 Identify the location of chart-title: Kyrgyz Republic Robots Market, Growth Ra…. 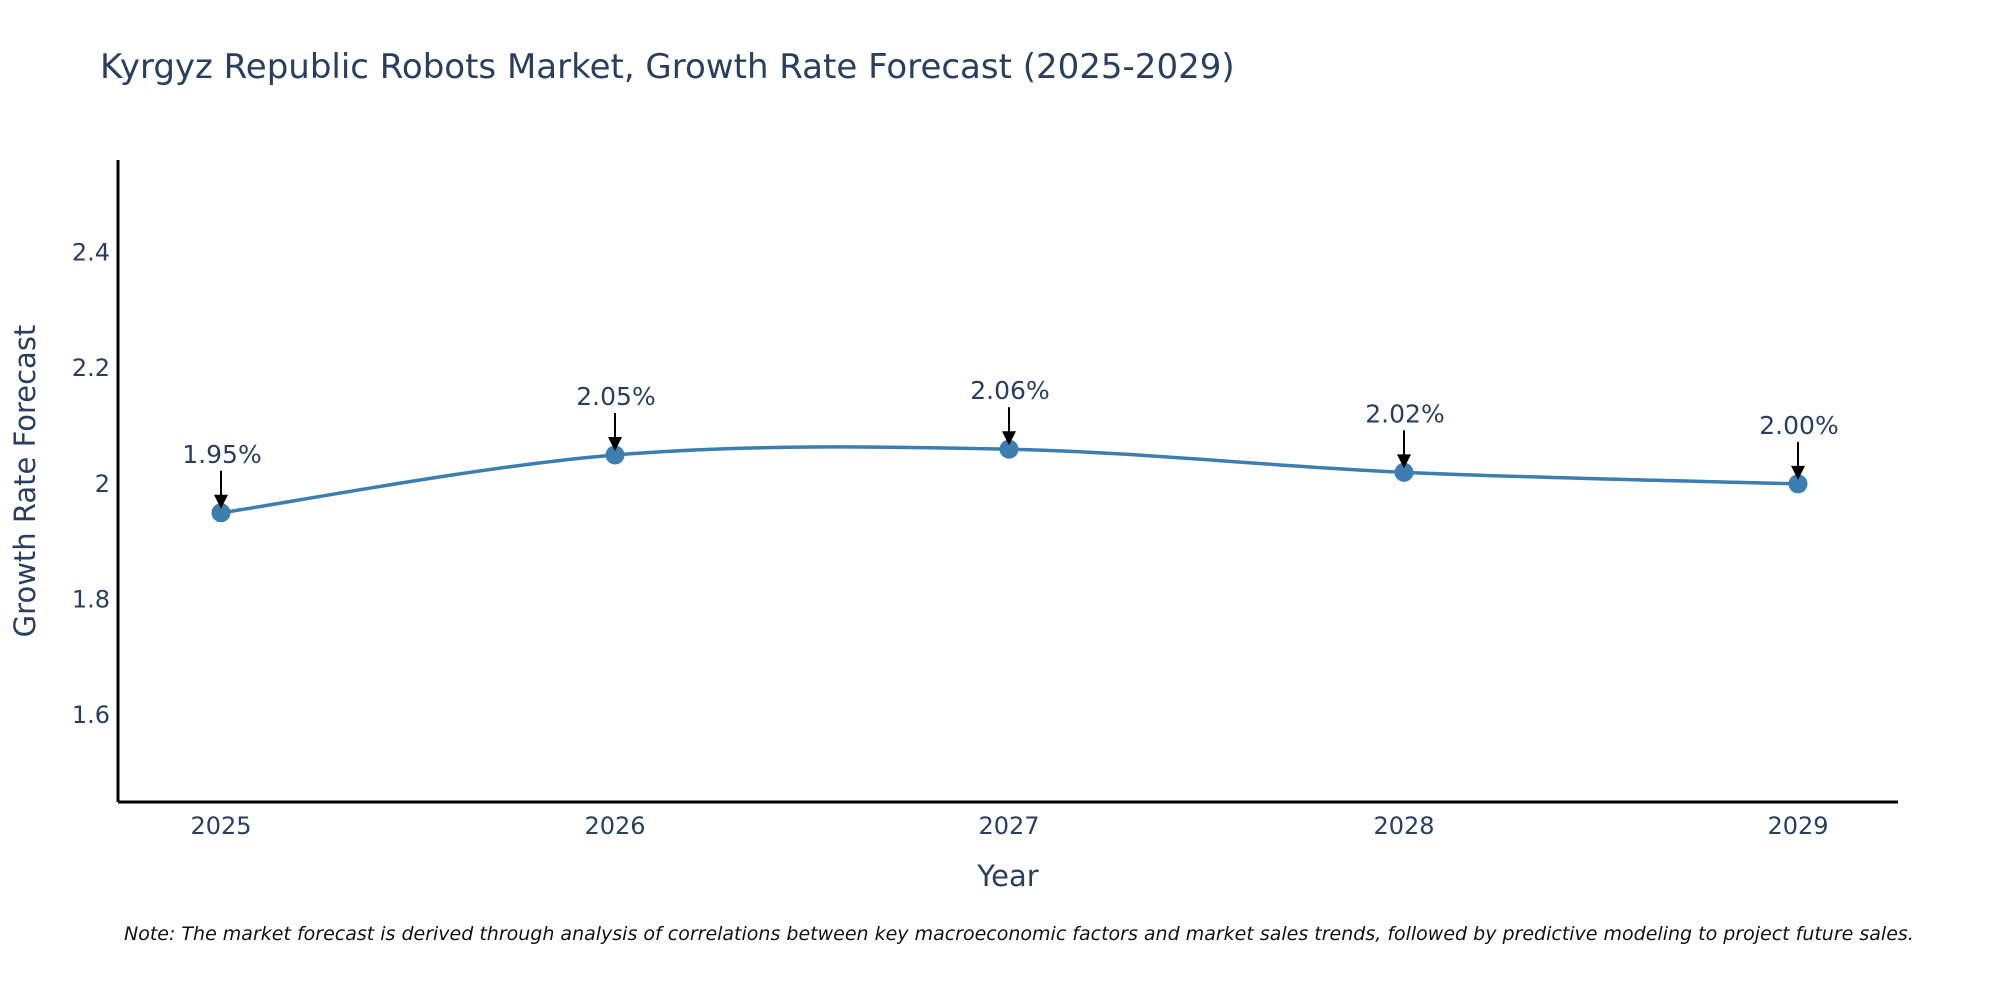
(667, 67).